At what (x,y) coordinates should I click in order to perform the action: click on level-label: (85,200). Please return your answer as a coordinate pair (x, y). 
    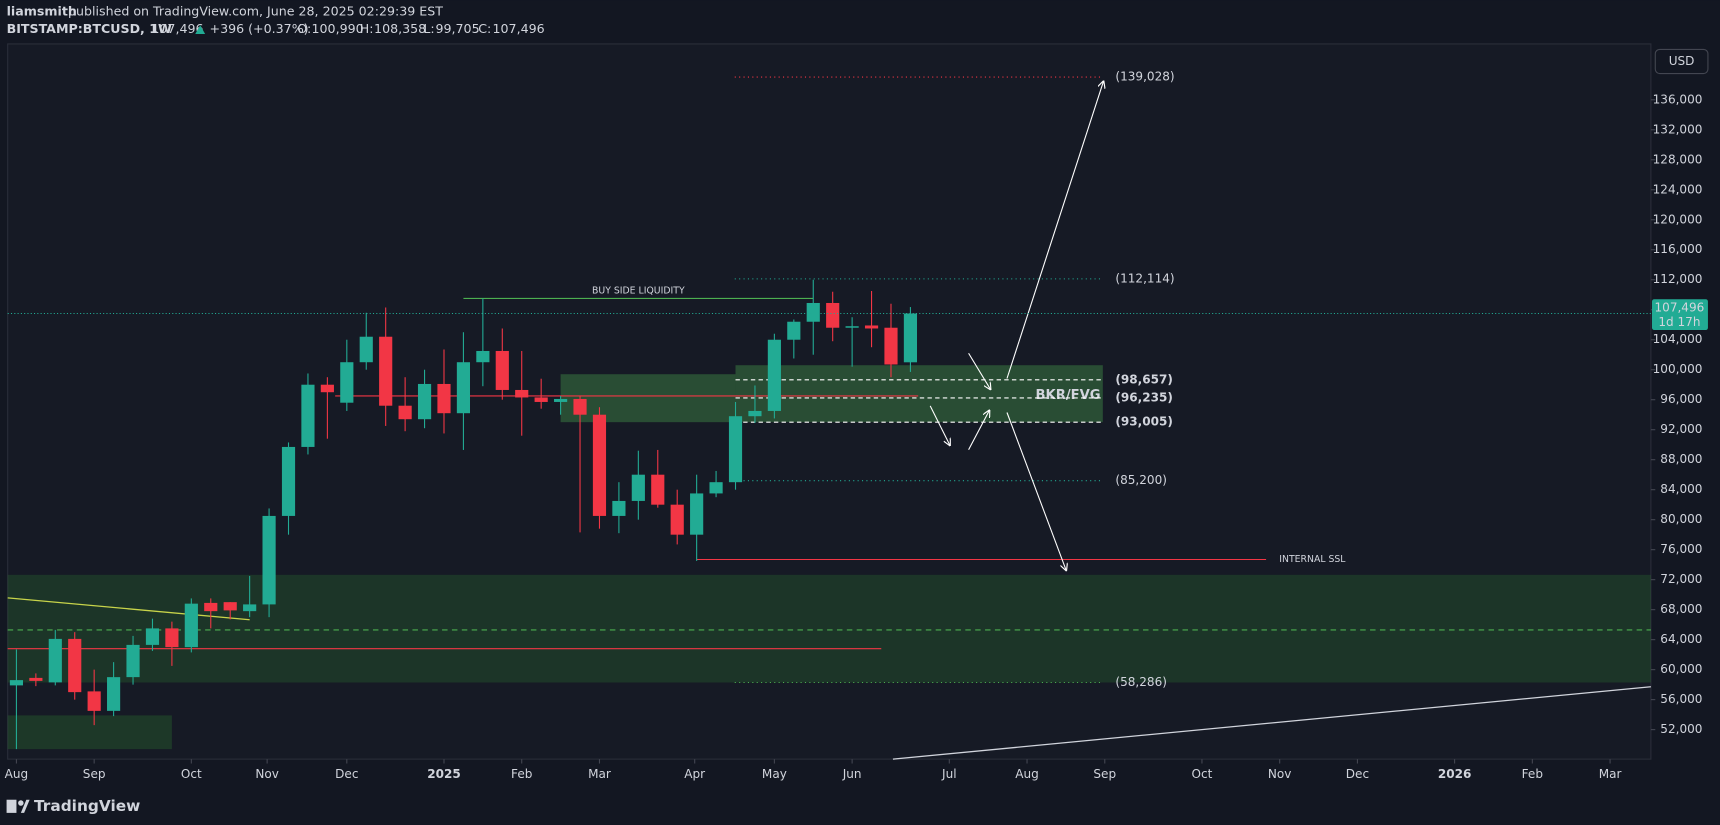
    Looking at the image, I should click on (1141, 480).